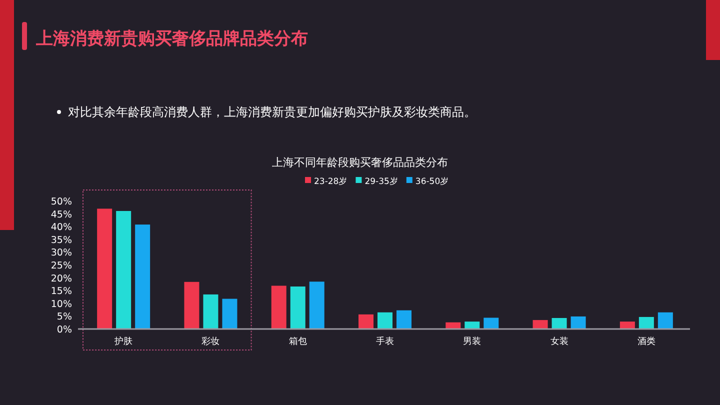  Describe the element at coordinates (472, 341) in the screenshot. I see `x-tick-label: 男装` at that location.